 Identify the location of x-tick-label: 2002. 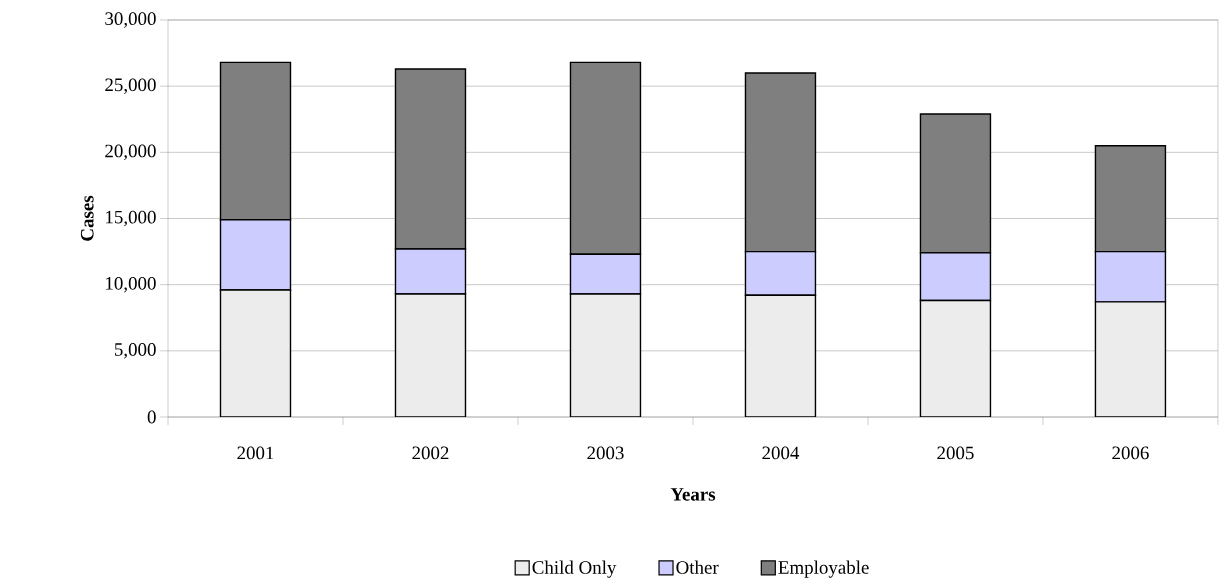
(430, 453).